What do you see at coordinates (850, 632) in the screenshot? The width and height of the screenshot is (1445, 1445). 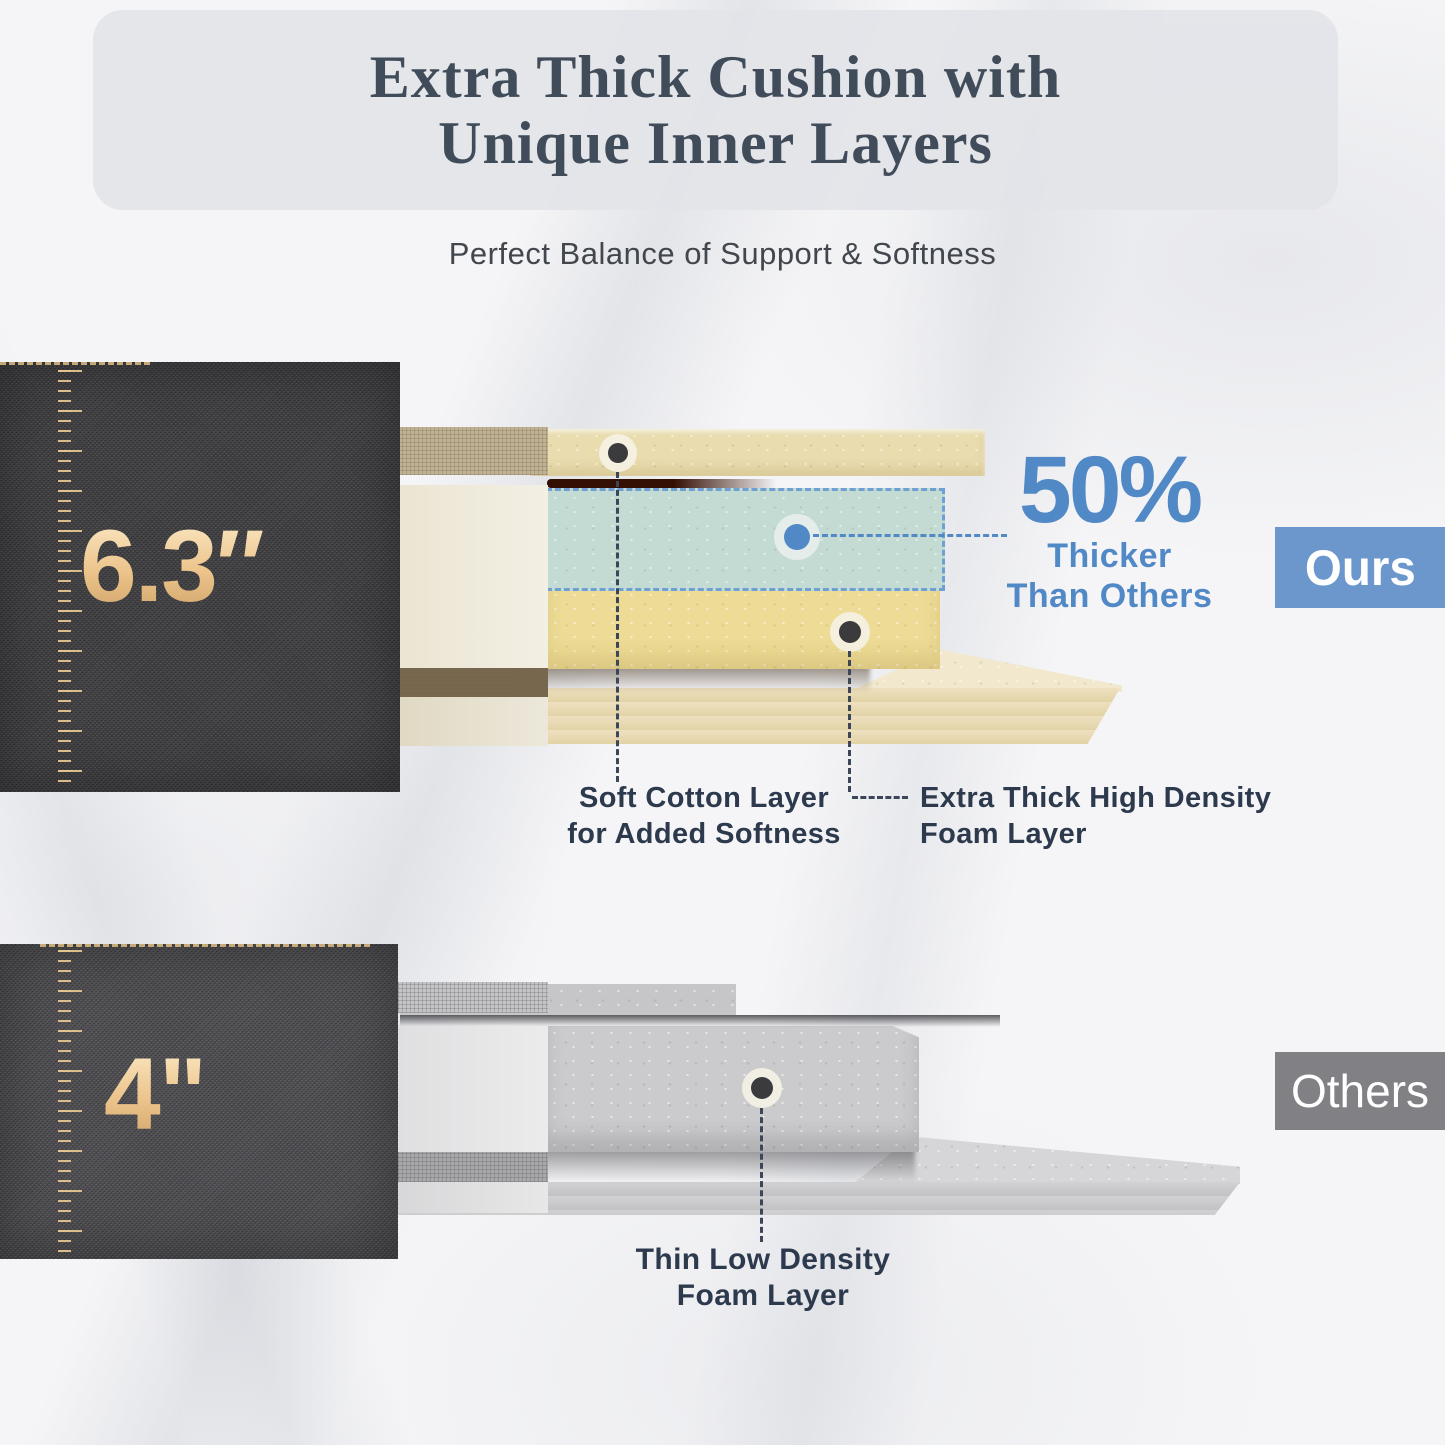 I see `yellow-layer-marker-dot` at bounding box center [850, 632].